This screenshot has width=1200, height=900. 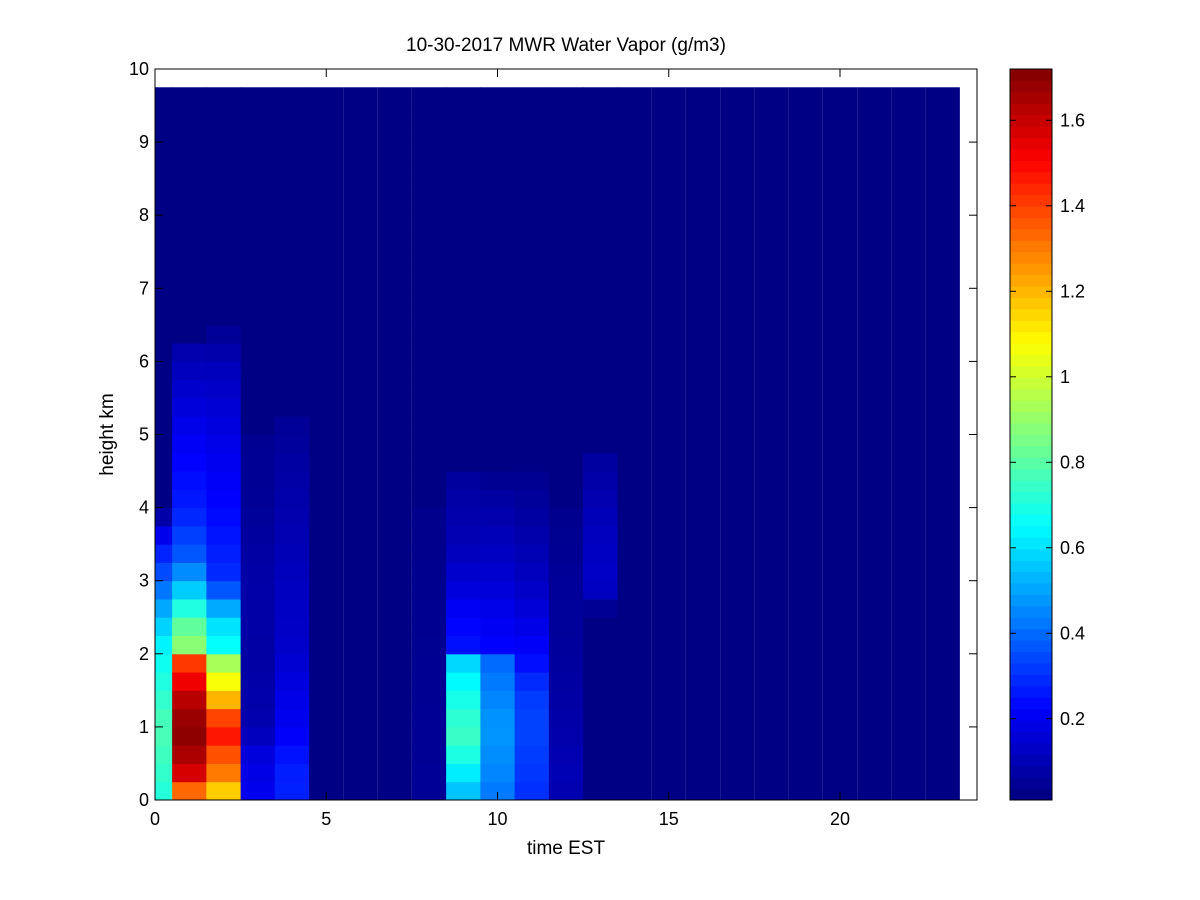 What do you see at coordinates (566, 45) in the screenshot?
I see `chart-title: 10-30-2017 MWR Water Vapor (g/m3)` at bounding box center [566, 45].